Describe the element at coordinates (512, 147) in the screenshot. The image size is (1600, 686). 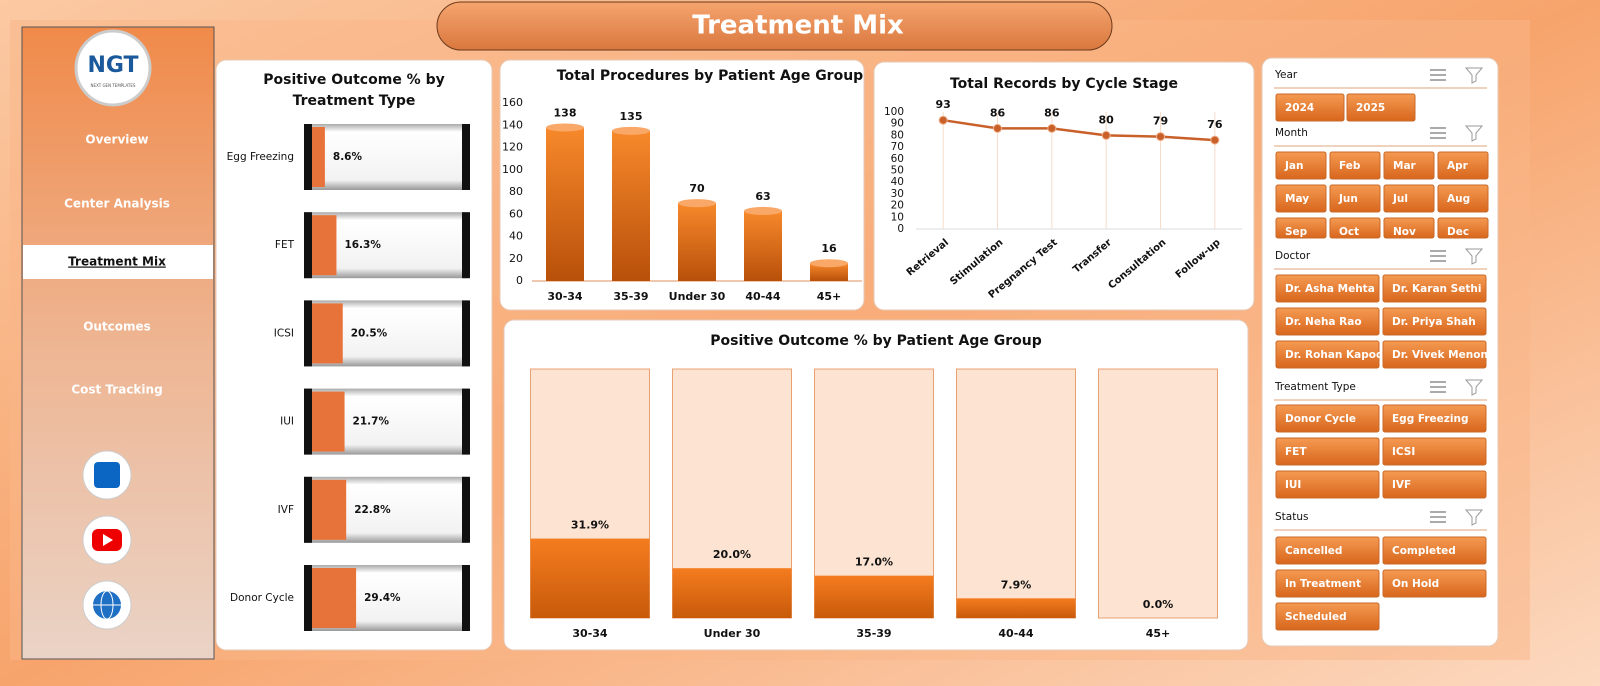
I see `y-tick-label: 120` at that location.